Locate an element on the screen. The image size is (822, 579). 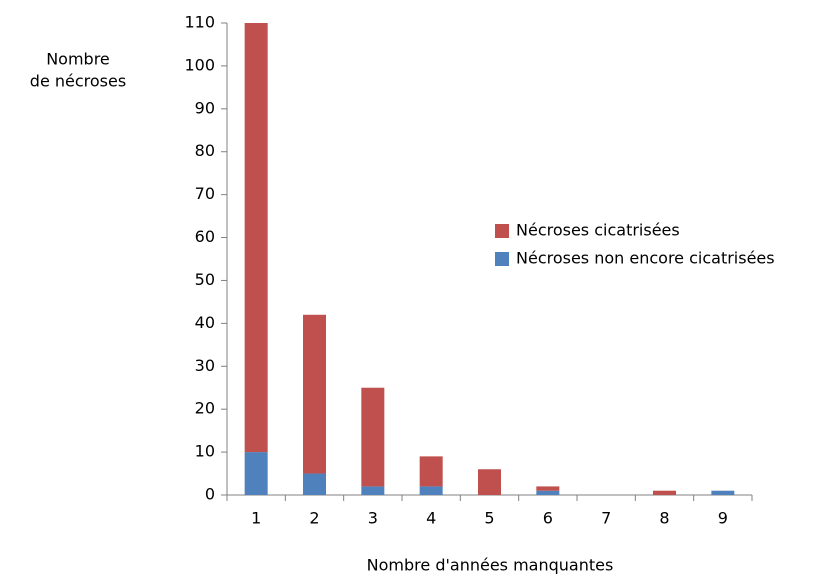
y-tick-label: 80 is located at coordinates (205, 150).